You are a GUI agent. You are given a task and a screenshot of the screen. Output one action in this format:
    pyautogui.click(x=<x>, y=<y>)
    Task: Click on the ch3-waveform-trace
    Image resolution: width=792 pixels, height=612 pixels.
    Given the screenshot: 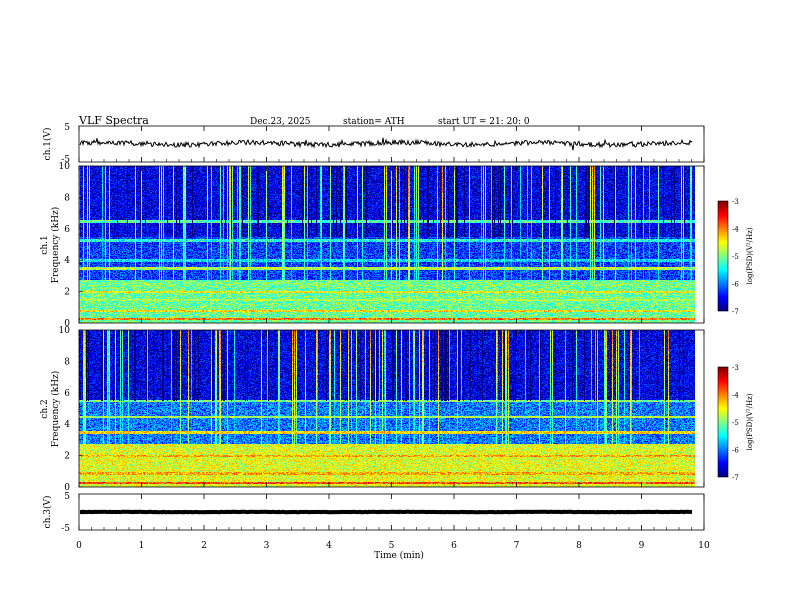 What is the action you would take?
    pyautogui.click(x=386, y=512)
    